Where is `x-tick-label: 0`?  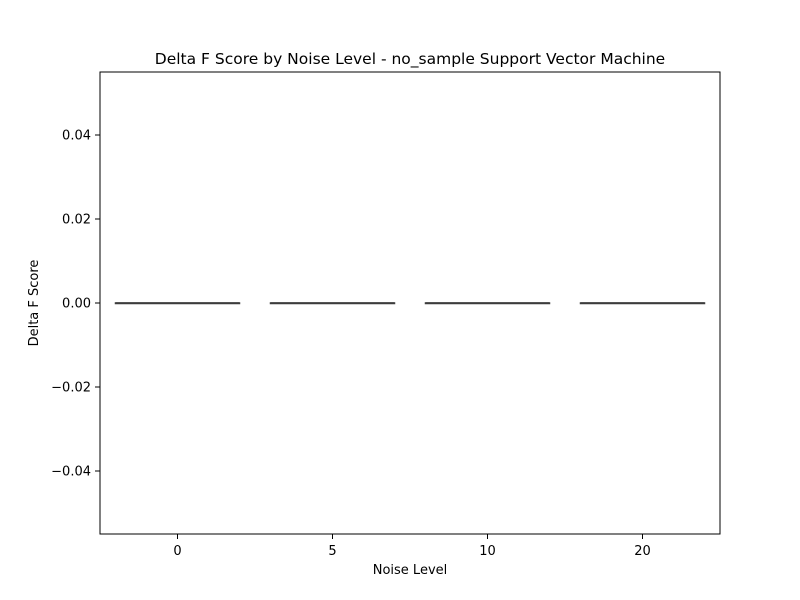
x-tick-label: 0 is located at coordinates (177, 551).